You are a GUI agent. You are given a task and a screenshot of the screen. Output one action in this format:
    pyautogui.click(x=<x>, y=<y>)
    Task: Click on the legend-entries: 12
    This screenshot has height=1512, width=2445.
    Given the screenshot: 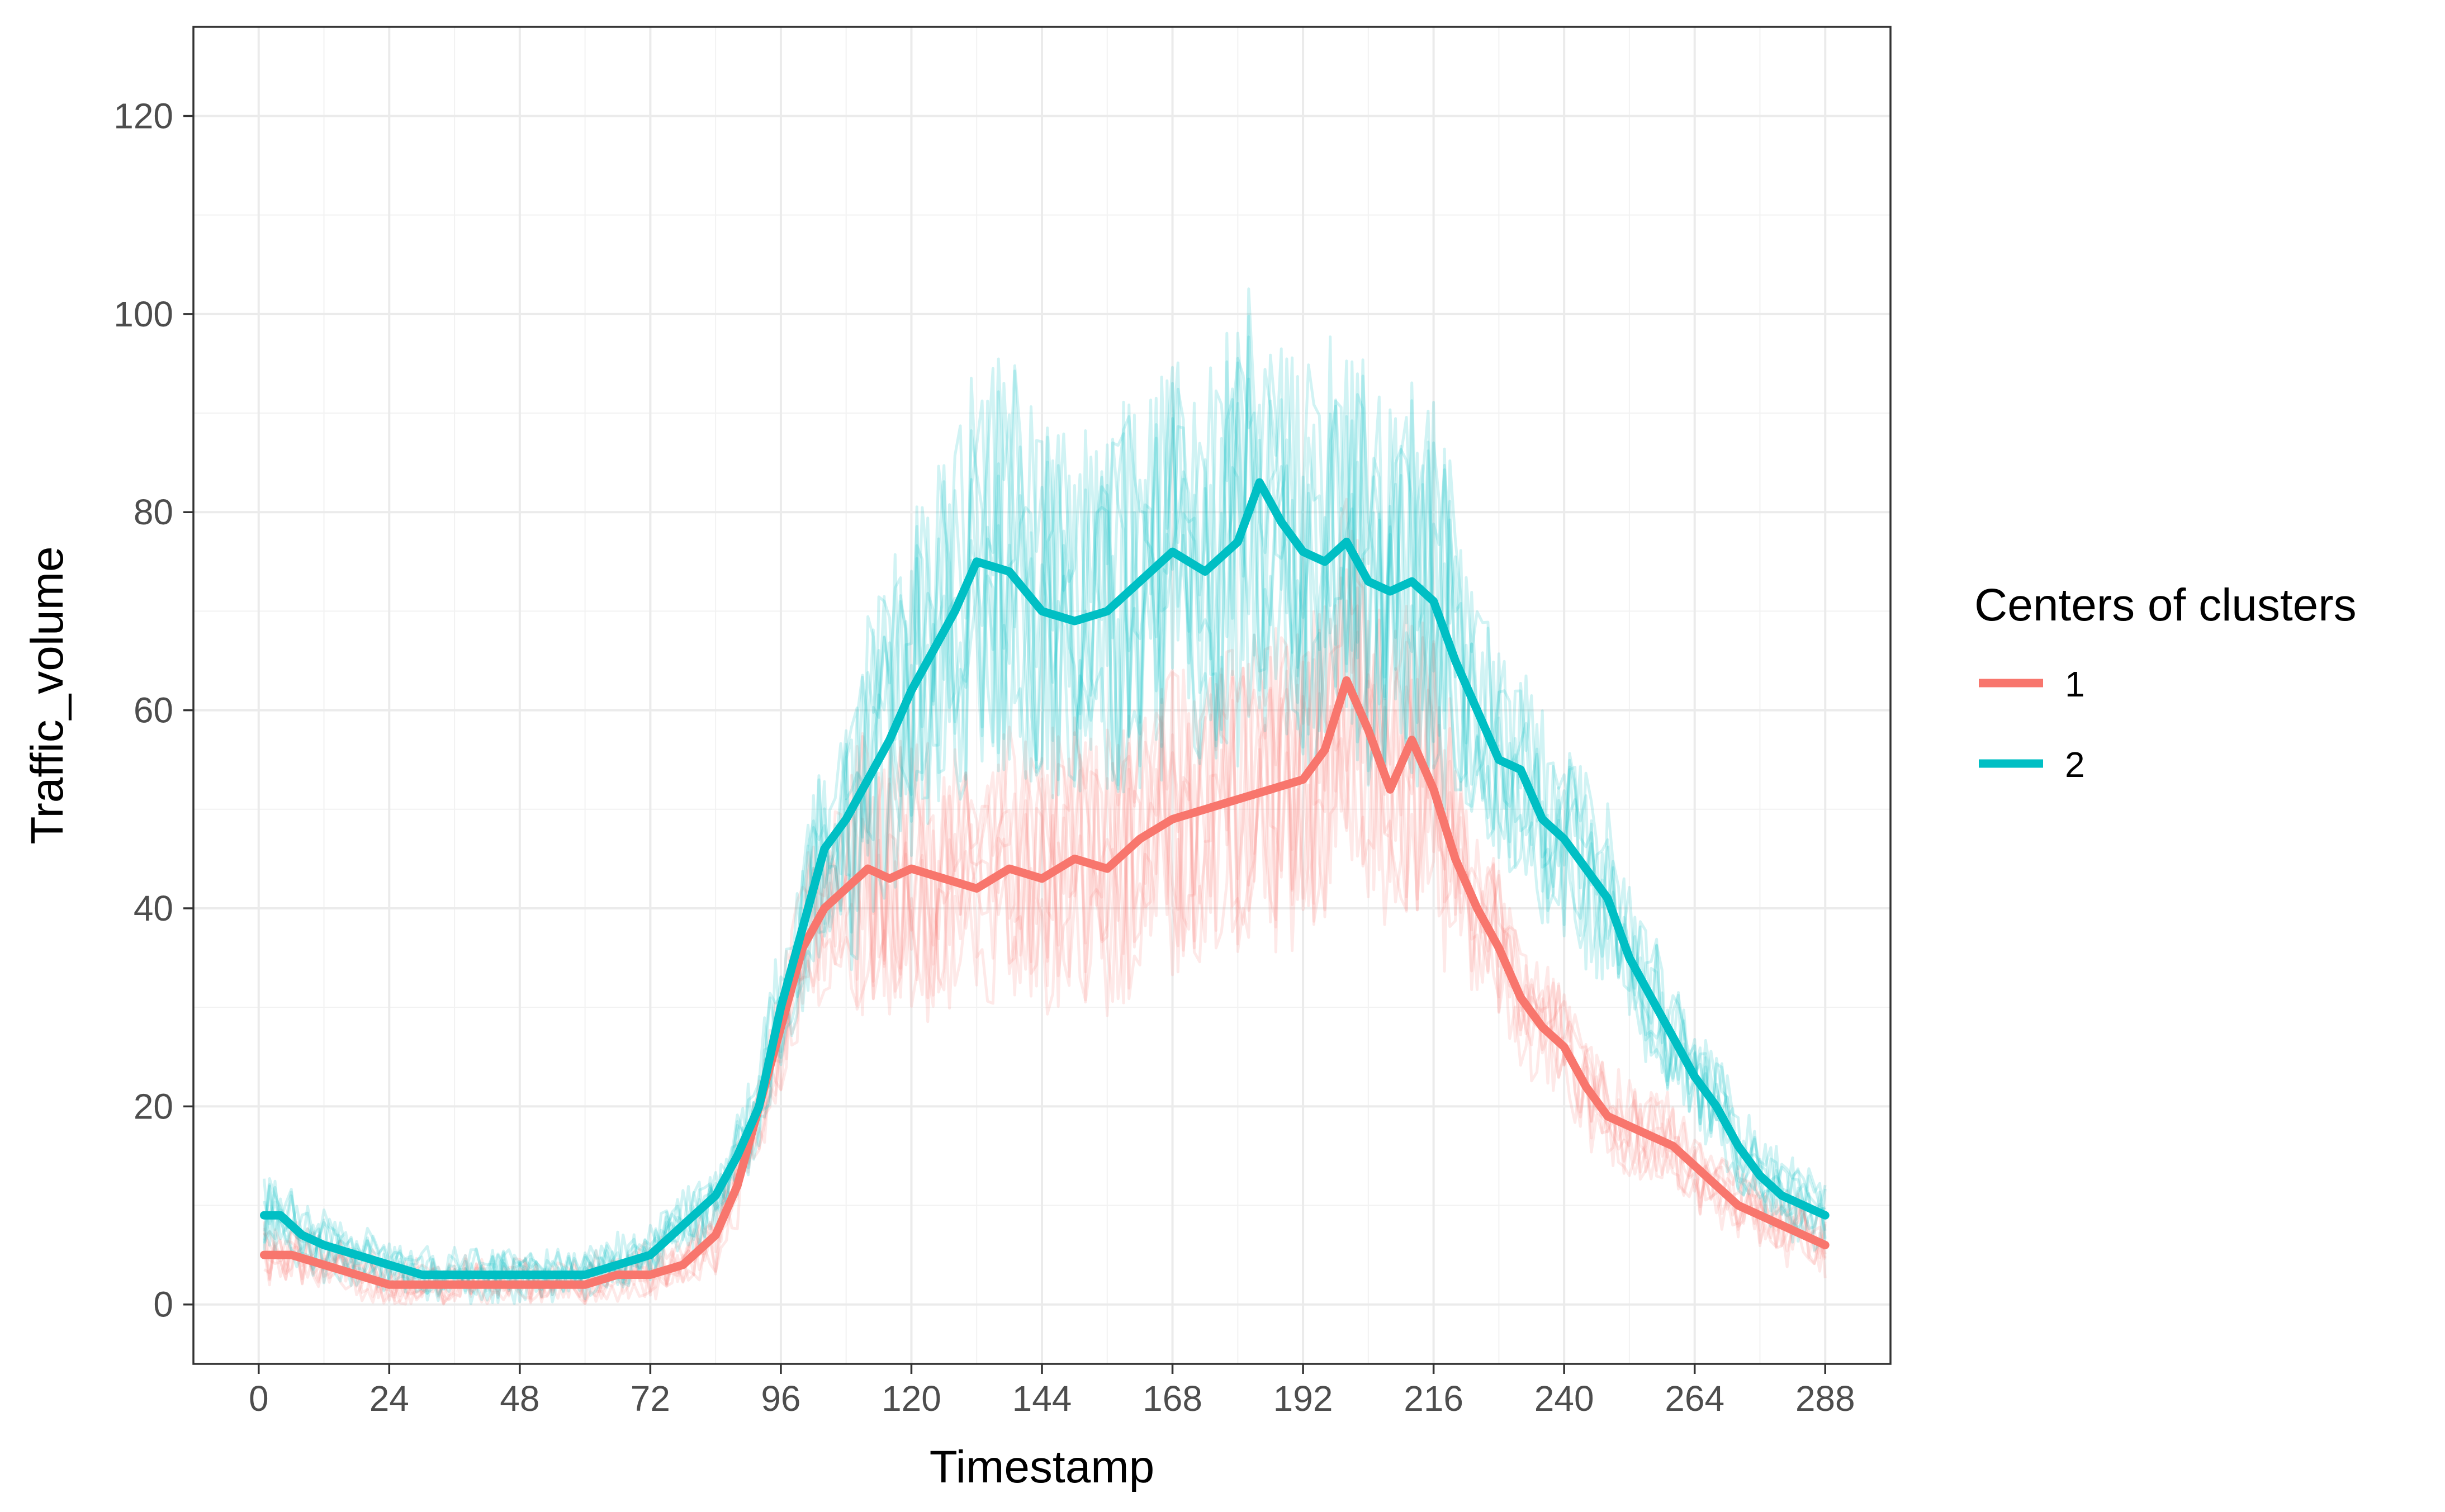 What is the action you would take?
    pyautogui.click(x=2032, y=724)
    